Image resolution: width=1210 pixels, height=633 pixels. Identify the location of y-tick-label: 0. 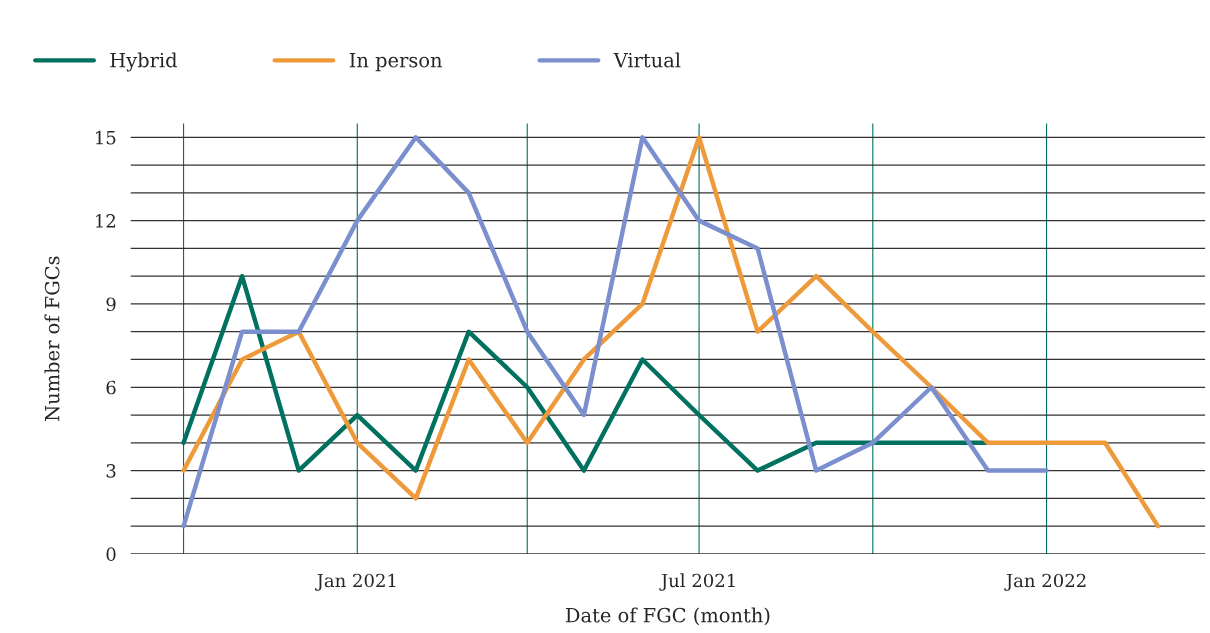
(111, 554).